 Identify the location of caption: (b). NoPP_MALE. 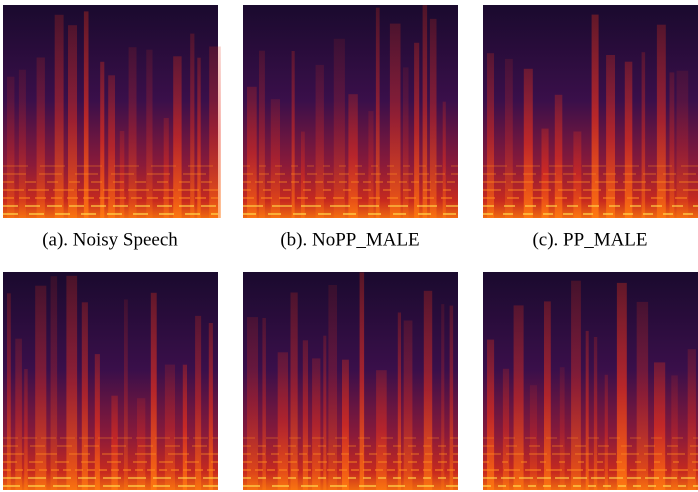
(349, 239).